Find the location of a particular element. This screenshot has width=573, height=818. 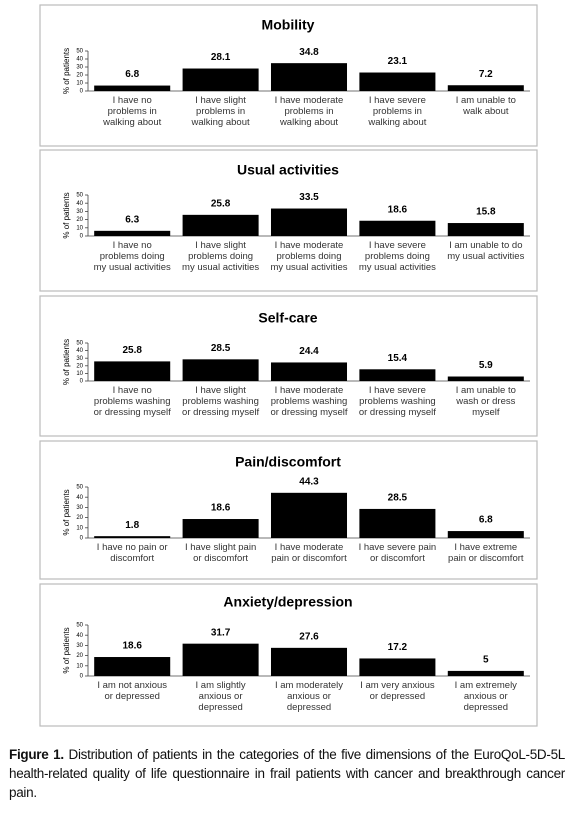

value-label: 15.4 is located at coordinates (398, 358).